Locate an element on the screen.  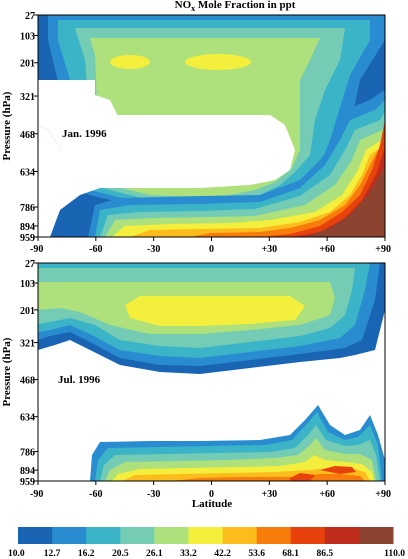
y-axis-label-bottom: Pressure (hPa) is located at coordinates (7, 371).